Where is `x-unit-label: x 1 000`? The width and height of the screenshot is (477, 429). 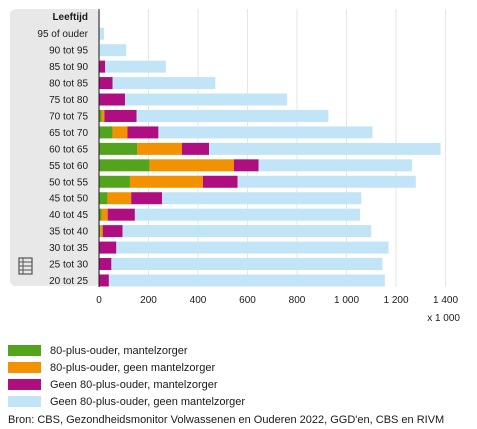 x-unit-label: x 1 000 is located at coordinates (443, 318).